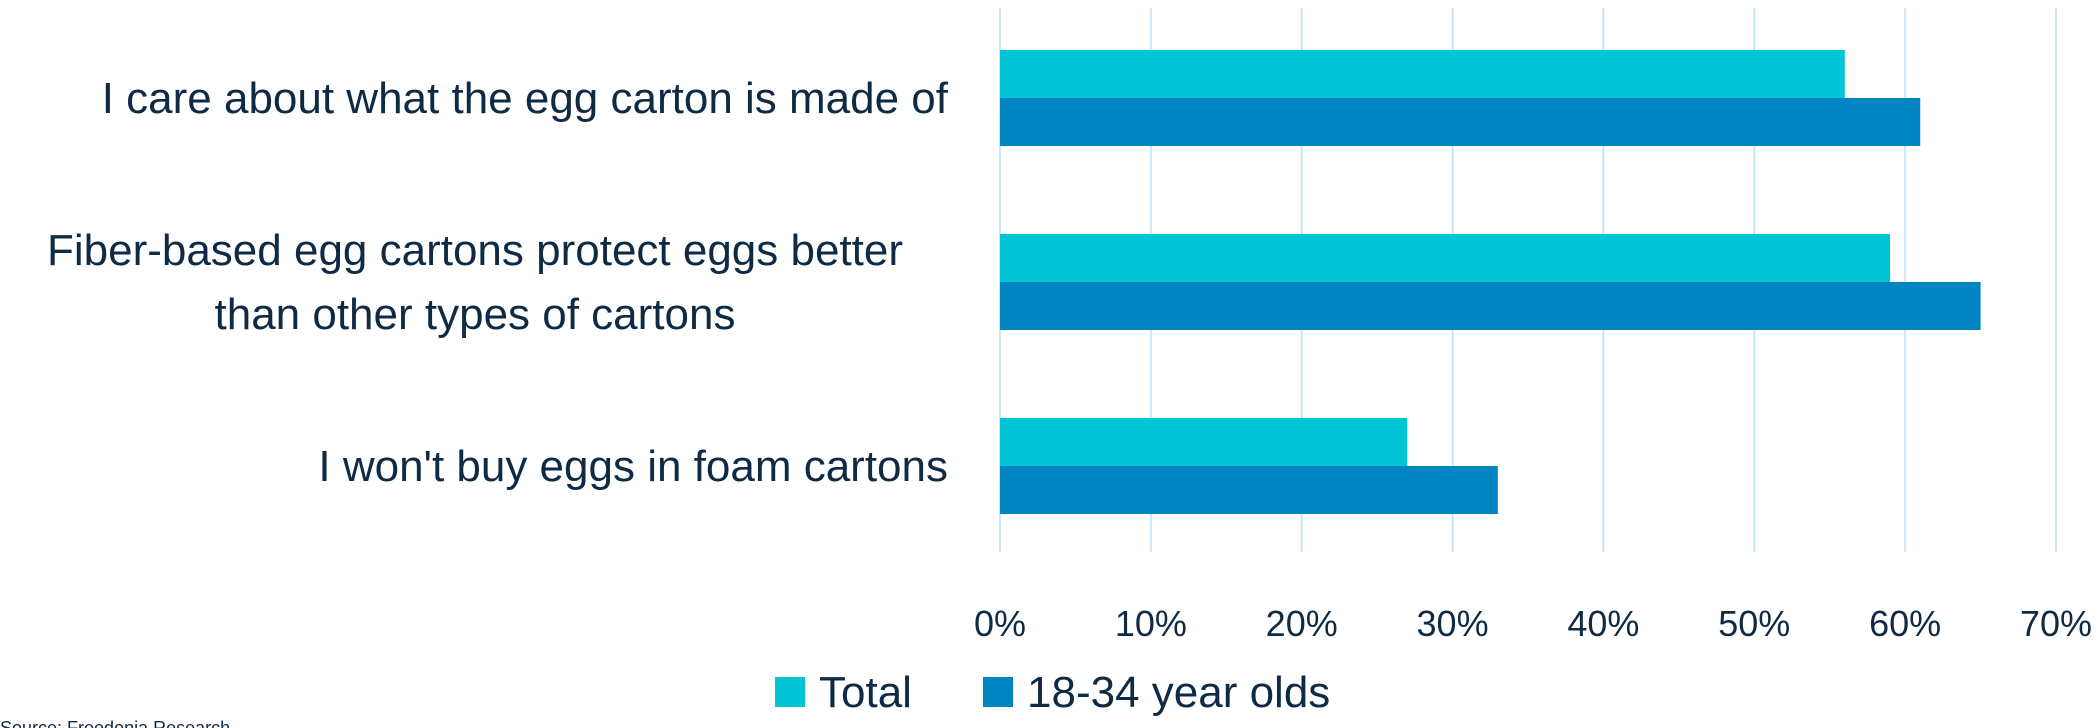 This screenshot has height=728, width=2099. What do you see at coordinates (1178, 692) in the screenshot?
I see `legend-label-18-34: 18-34 year olds` at bounding box center [1178, 692].